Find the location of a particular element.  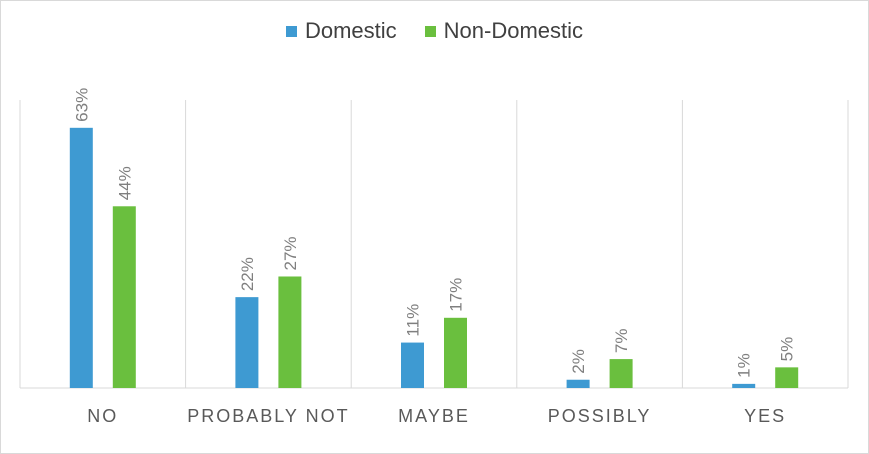

bar-non-domestic-yes is located at coordinates (787, 377).